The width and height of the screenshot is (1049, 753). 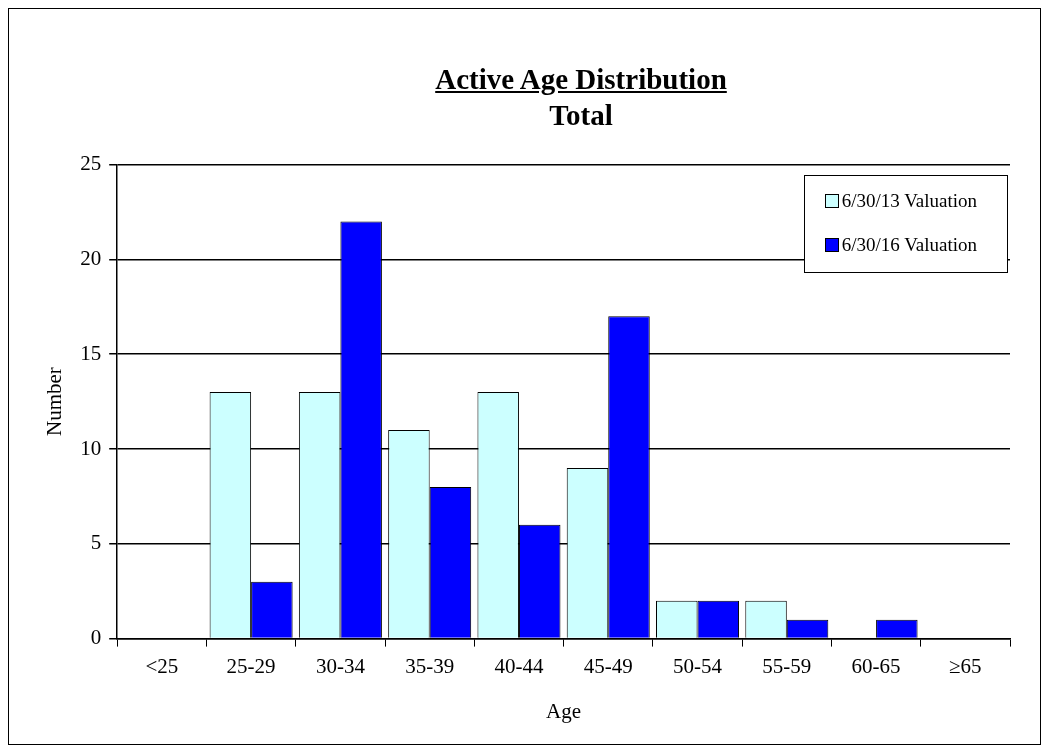 I want to click on x-tick-label: 60-65, so click(x=876, y=665).